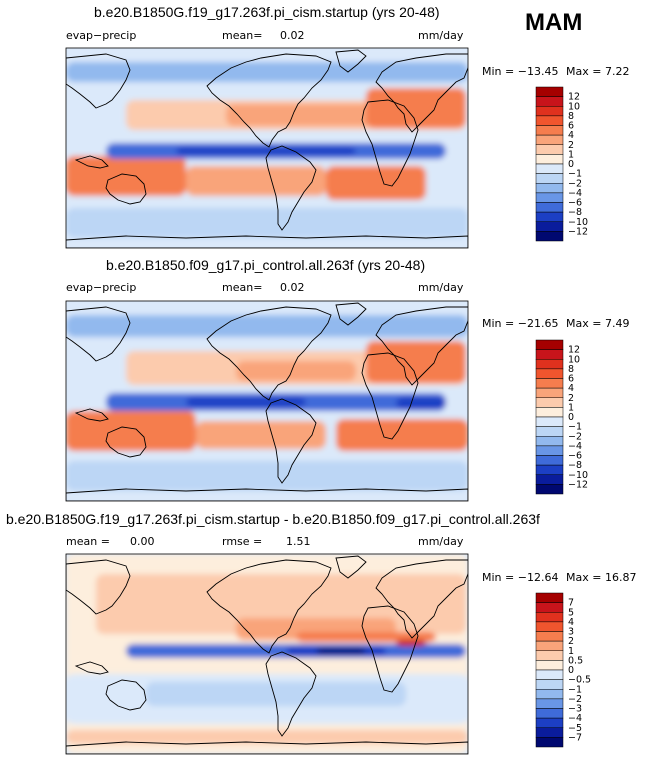  I want to click on colorbar-tick-label: 5, so click(571, 612).